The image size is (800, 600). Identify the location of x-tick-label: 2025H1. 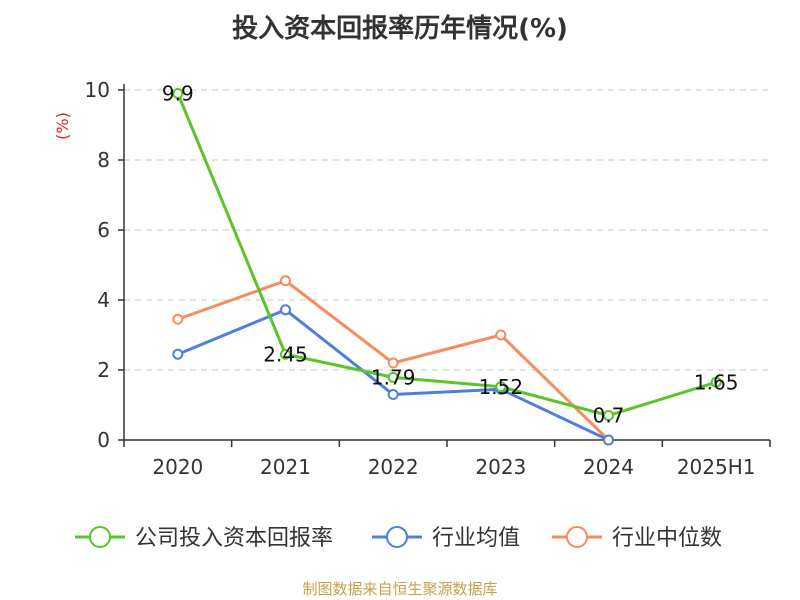
(716, 467).